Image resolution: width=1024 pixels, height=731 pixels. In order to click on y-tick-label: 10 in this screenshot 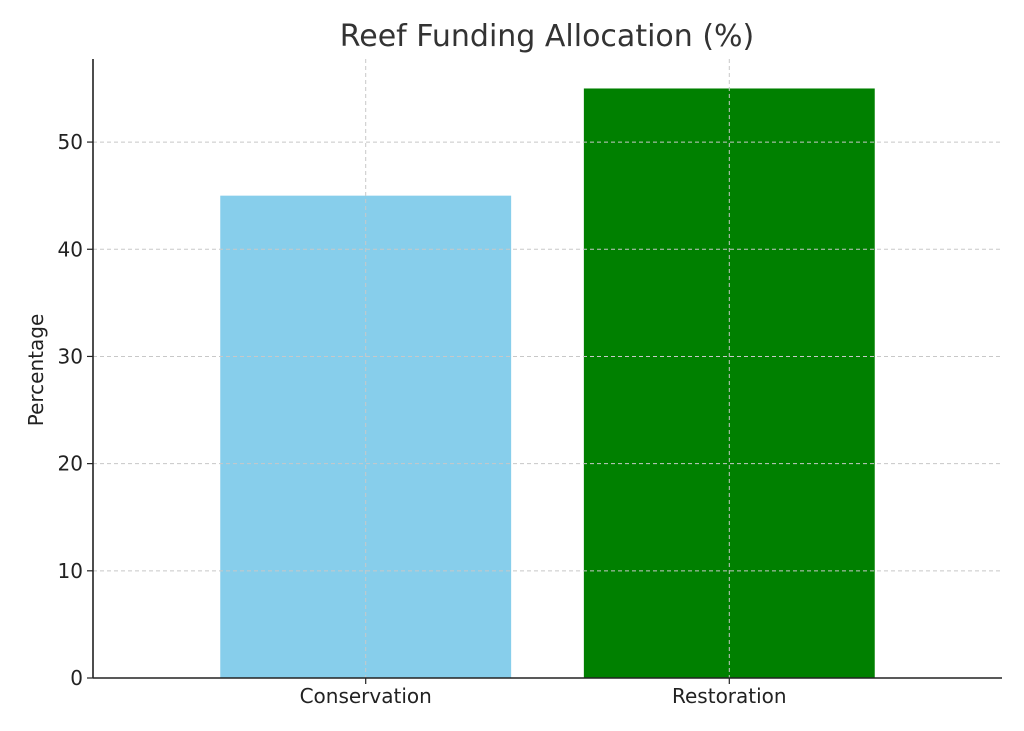, I will do `click(70, 571)`.